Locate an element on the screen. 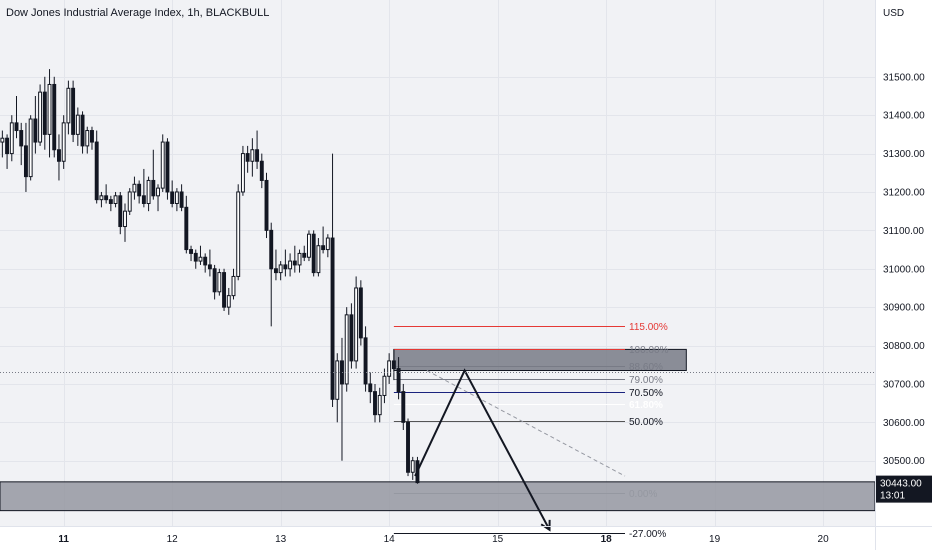 The height and width of the screenshot is (550, 932). fib-level-label: 70.50% is located at coordinates (646, 393).